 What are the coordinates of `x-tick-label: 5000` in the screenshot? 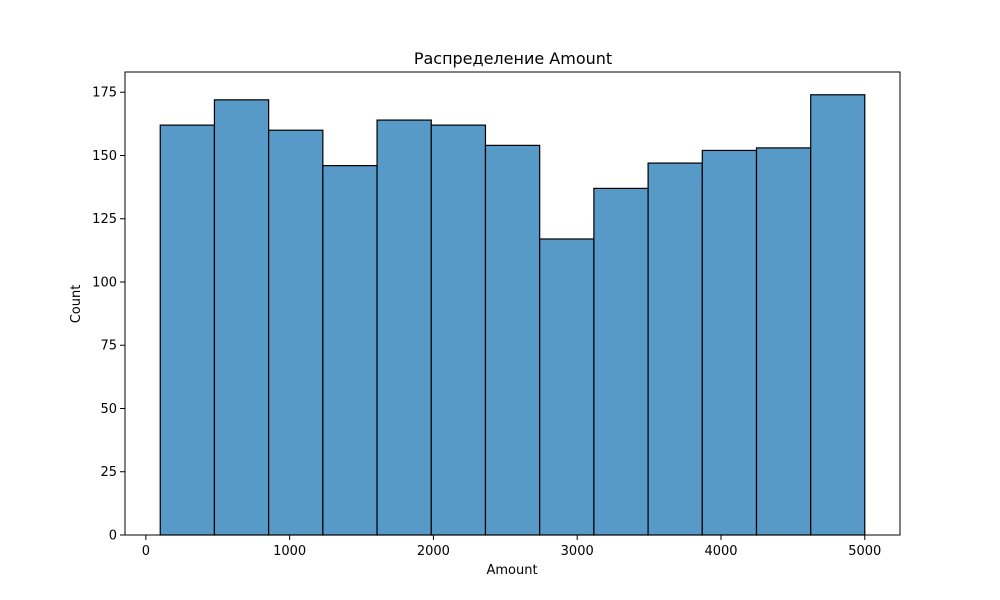 It's located at (864, 551).